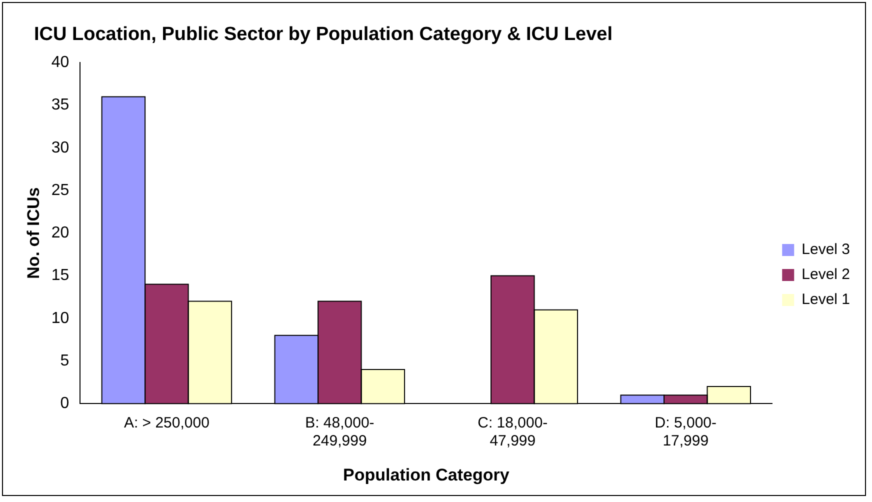 The height and width of the screenshot is (502, 872). Describe the element at coordinates (65, 403) in the screenshot. I see `y-tick-label: 0` at that location.